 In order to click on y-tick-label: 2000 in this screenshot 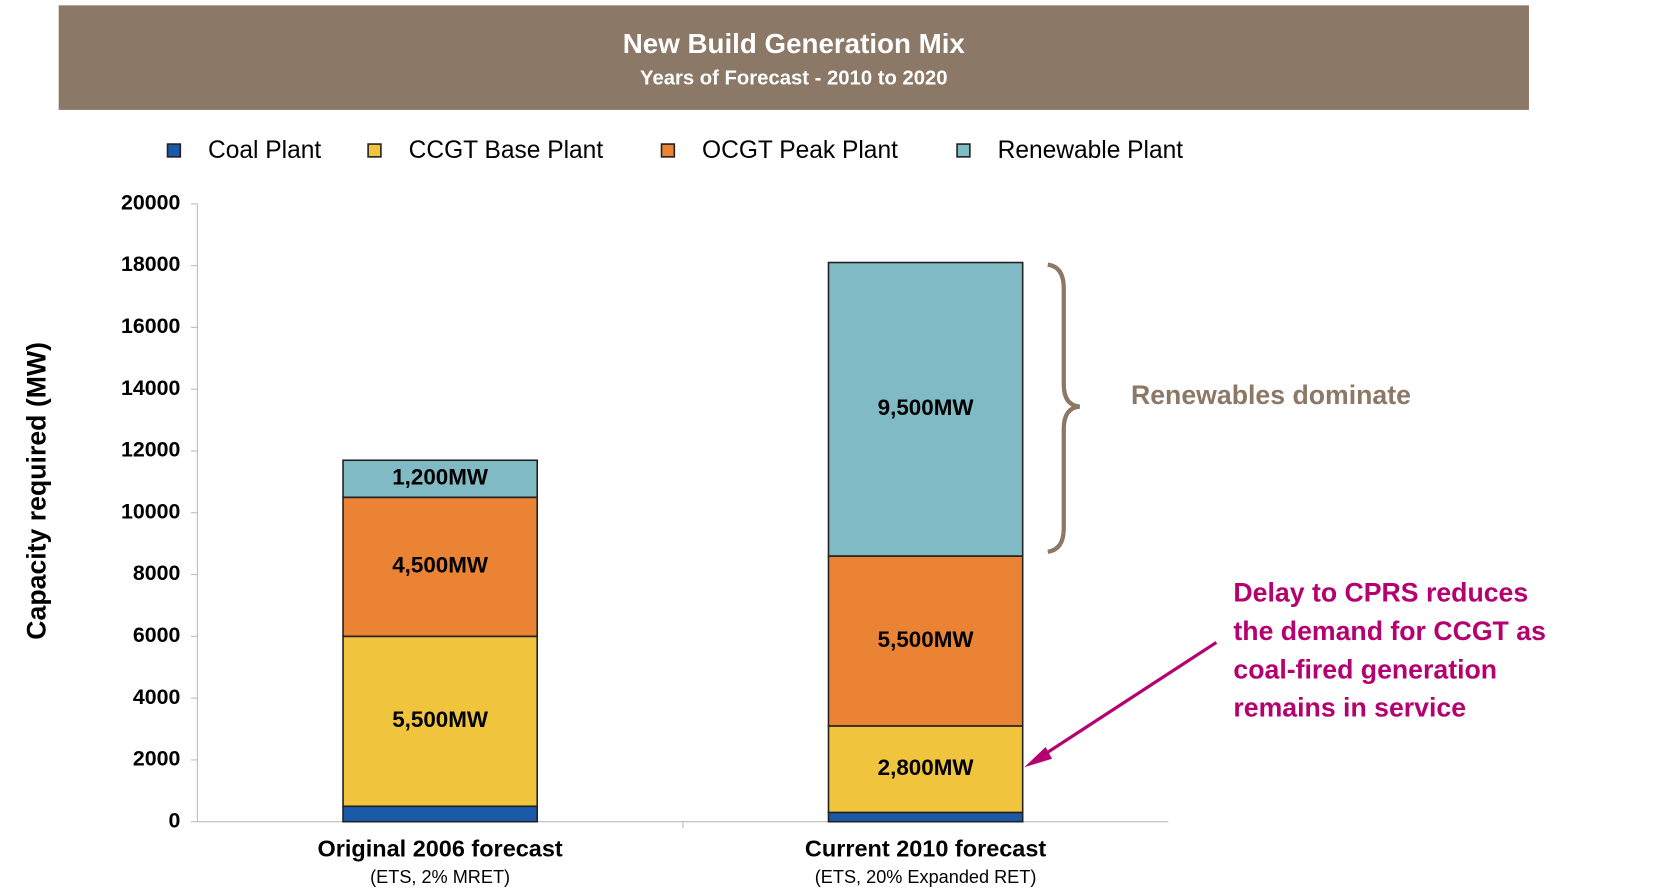, I will do `click(156, 759)`.